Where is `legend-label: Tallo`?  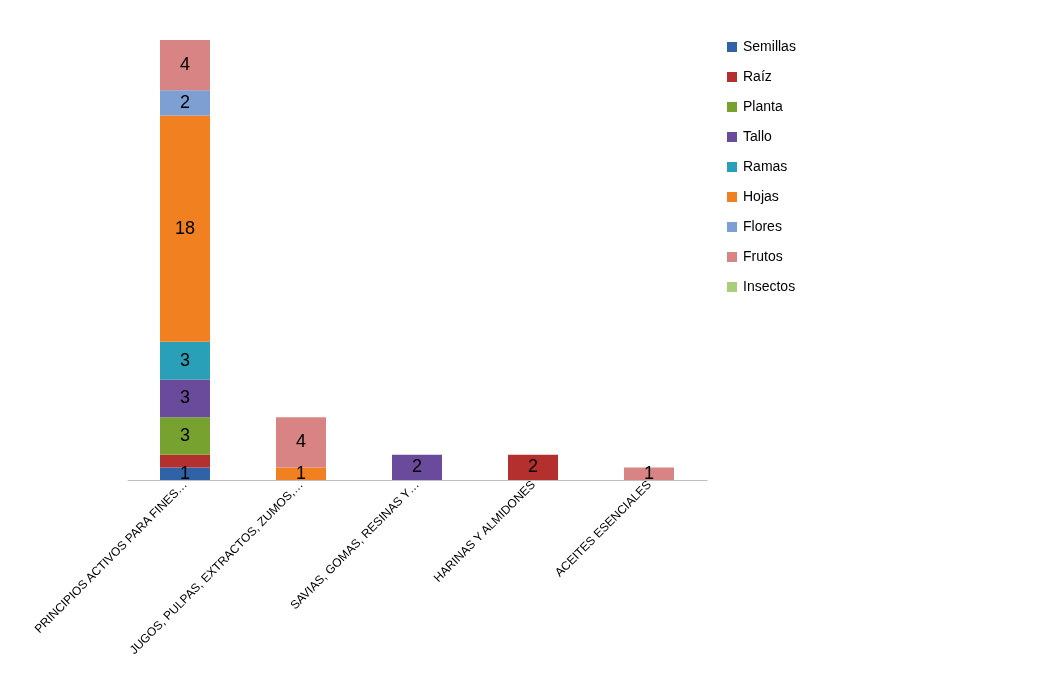
legend-label: Tallo is located at coordinates (758, 136).